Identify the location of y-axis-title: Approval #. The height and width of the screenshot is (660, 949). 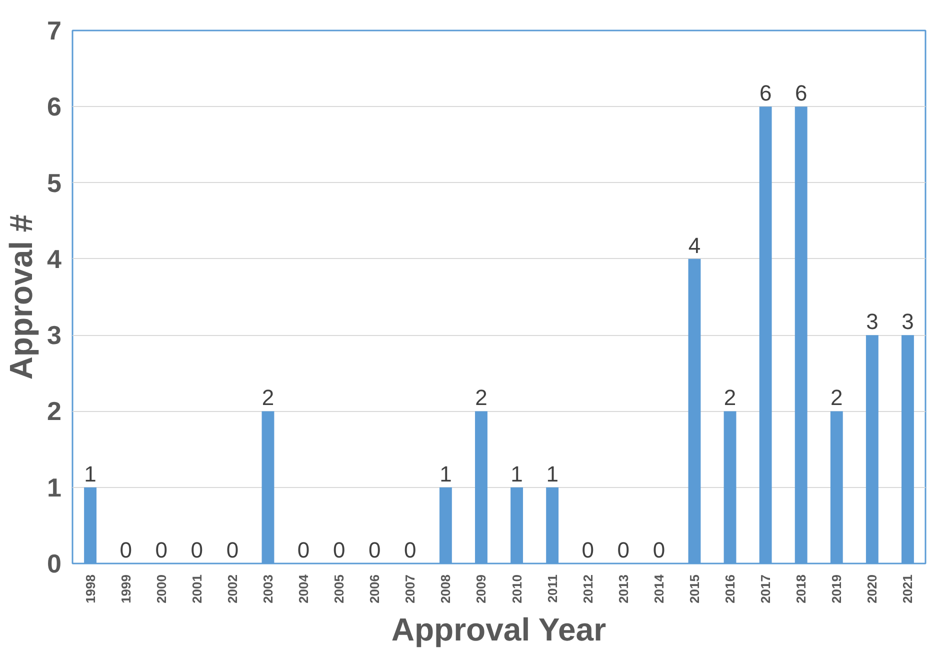
(21, 297).